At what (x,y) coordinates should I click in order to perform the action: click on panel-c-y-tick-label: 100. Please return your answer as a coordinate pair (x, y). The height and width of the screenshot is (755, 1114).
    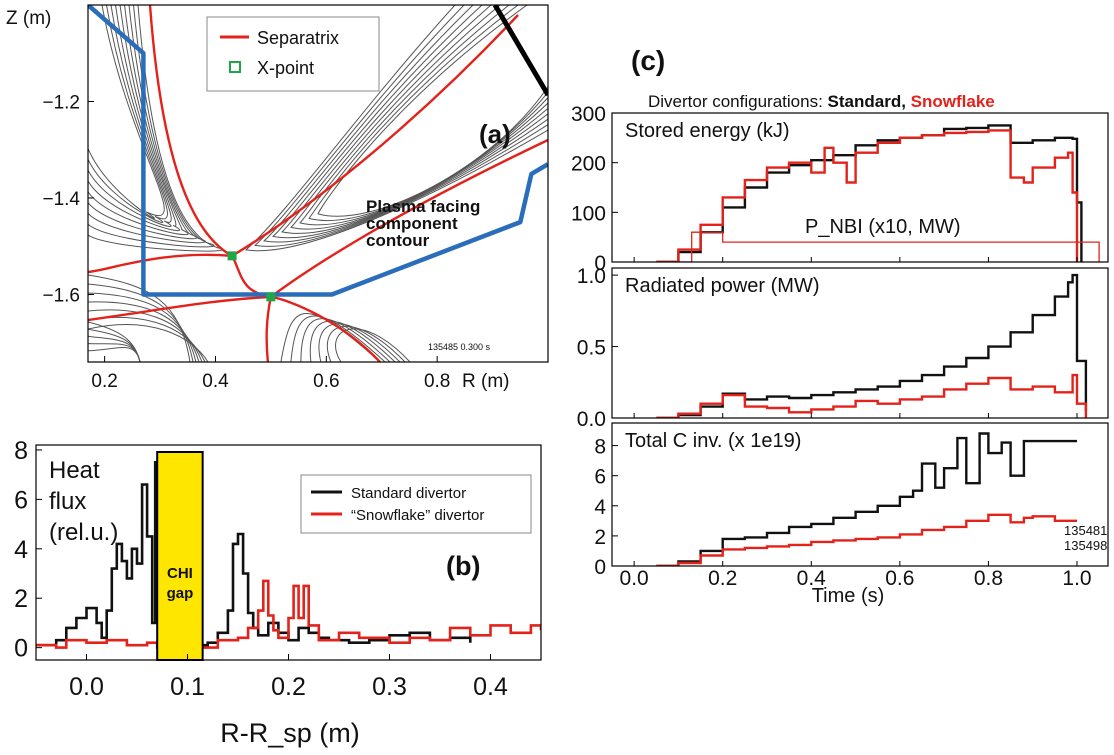
    Looking at the image, I should click on (588, 213).